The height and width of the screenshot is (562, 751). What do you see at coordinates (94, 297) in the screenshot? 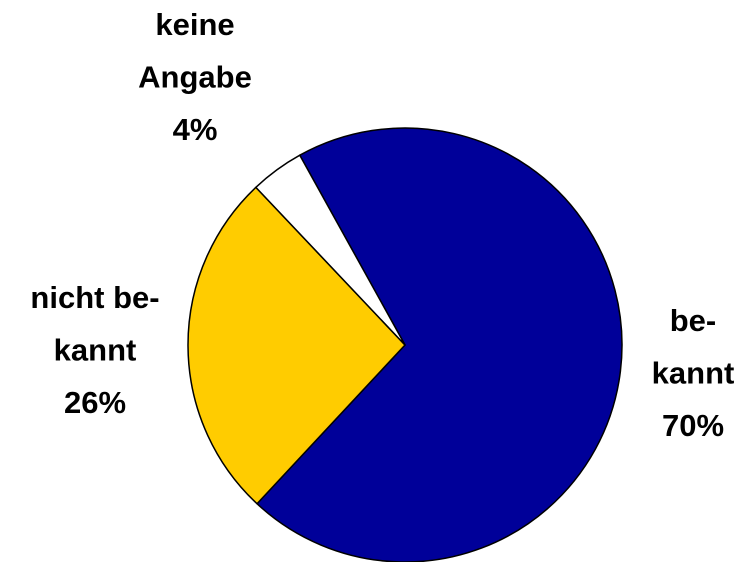
I see `slice-label-line: nicht be-` at bounding box center [94, 297].